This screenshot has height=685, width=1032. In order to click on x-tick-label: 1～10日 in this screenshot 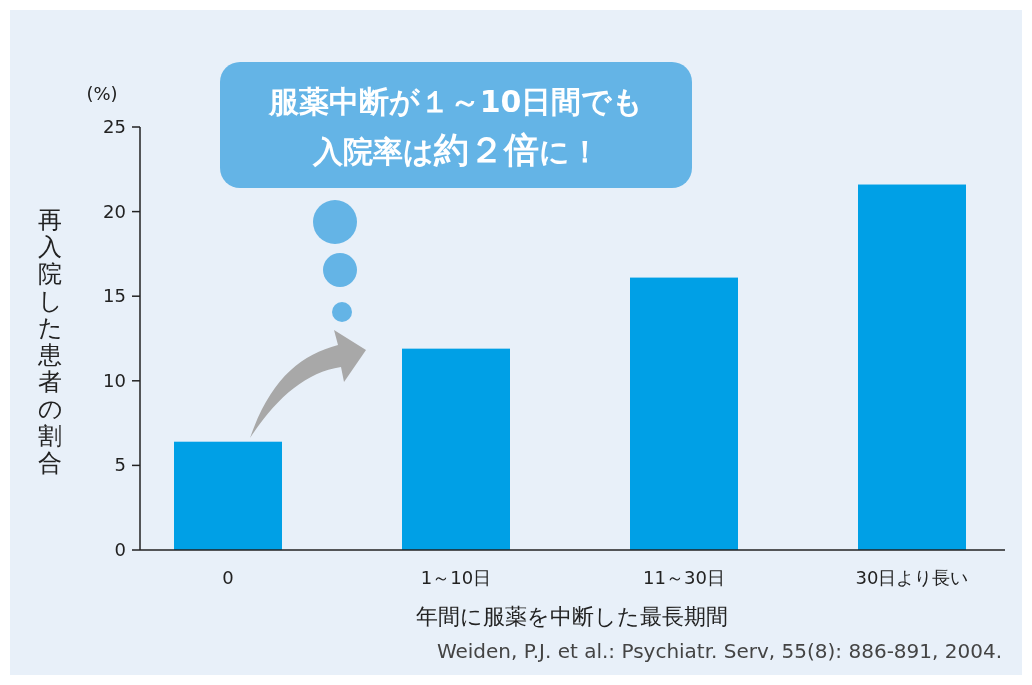, I will do `click(456, 577)`.